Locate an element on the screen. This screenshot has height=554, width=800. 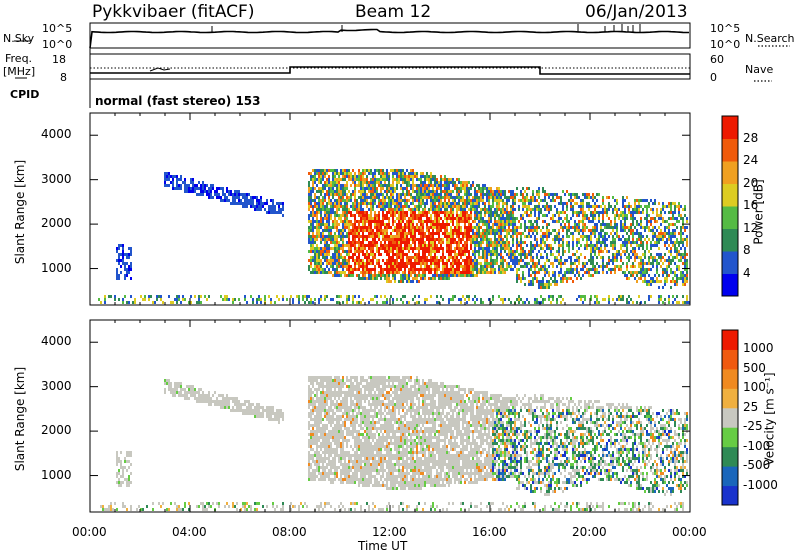
power-cbar-tick-20: 20 is located at coordinates (751, 182).